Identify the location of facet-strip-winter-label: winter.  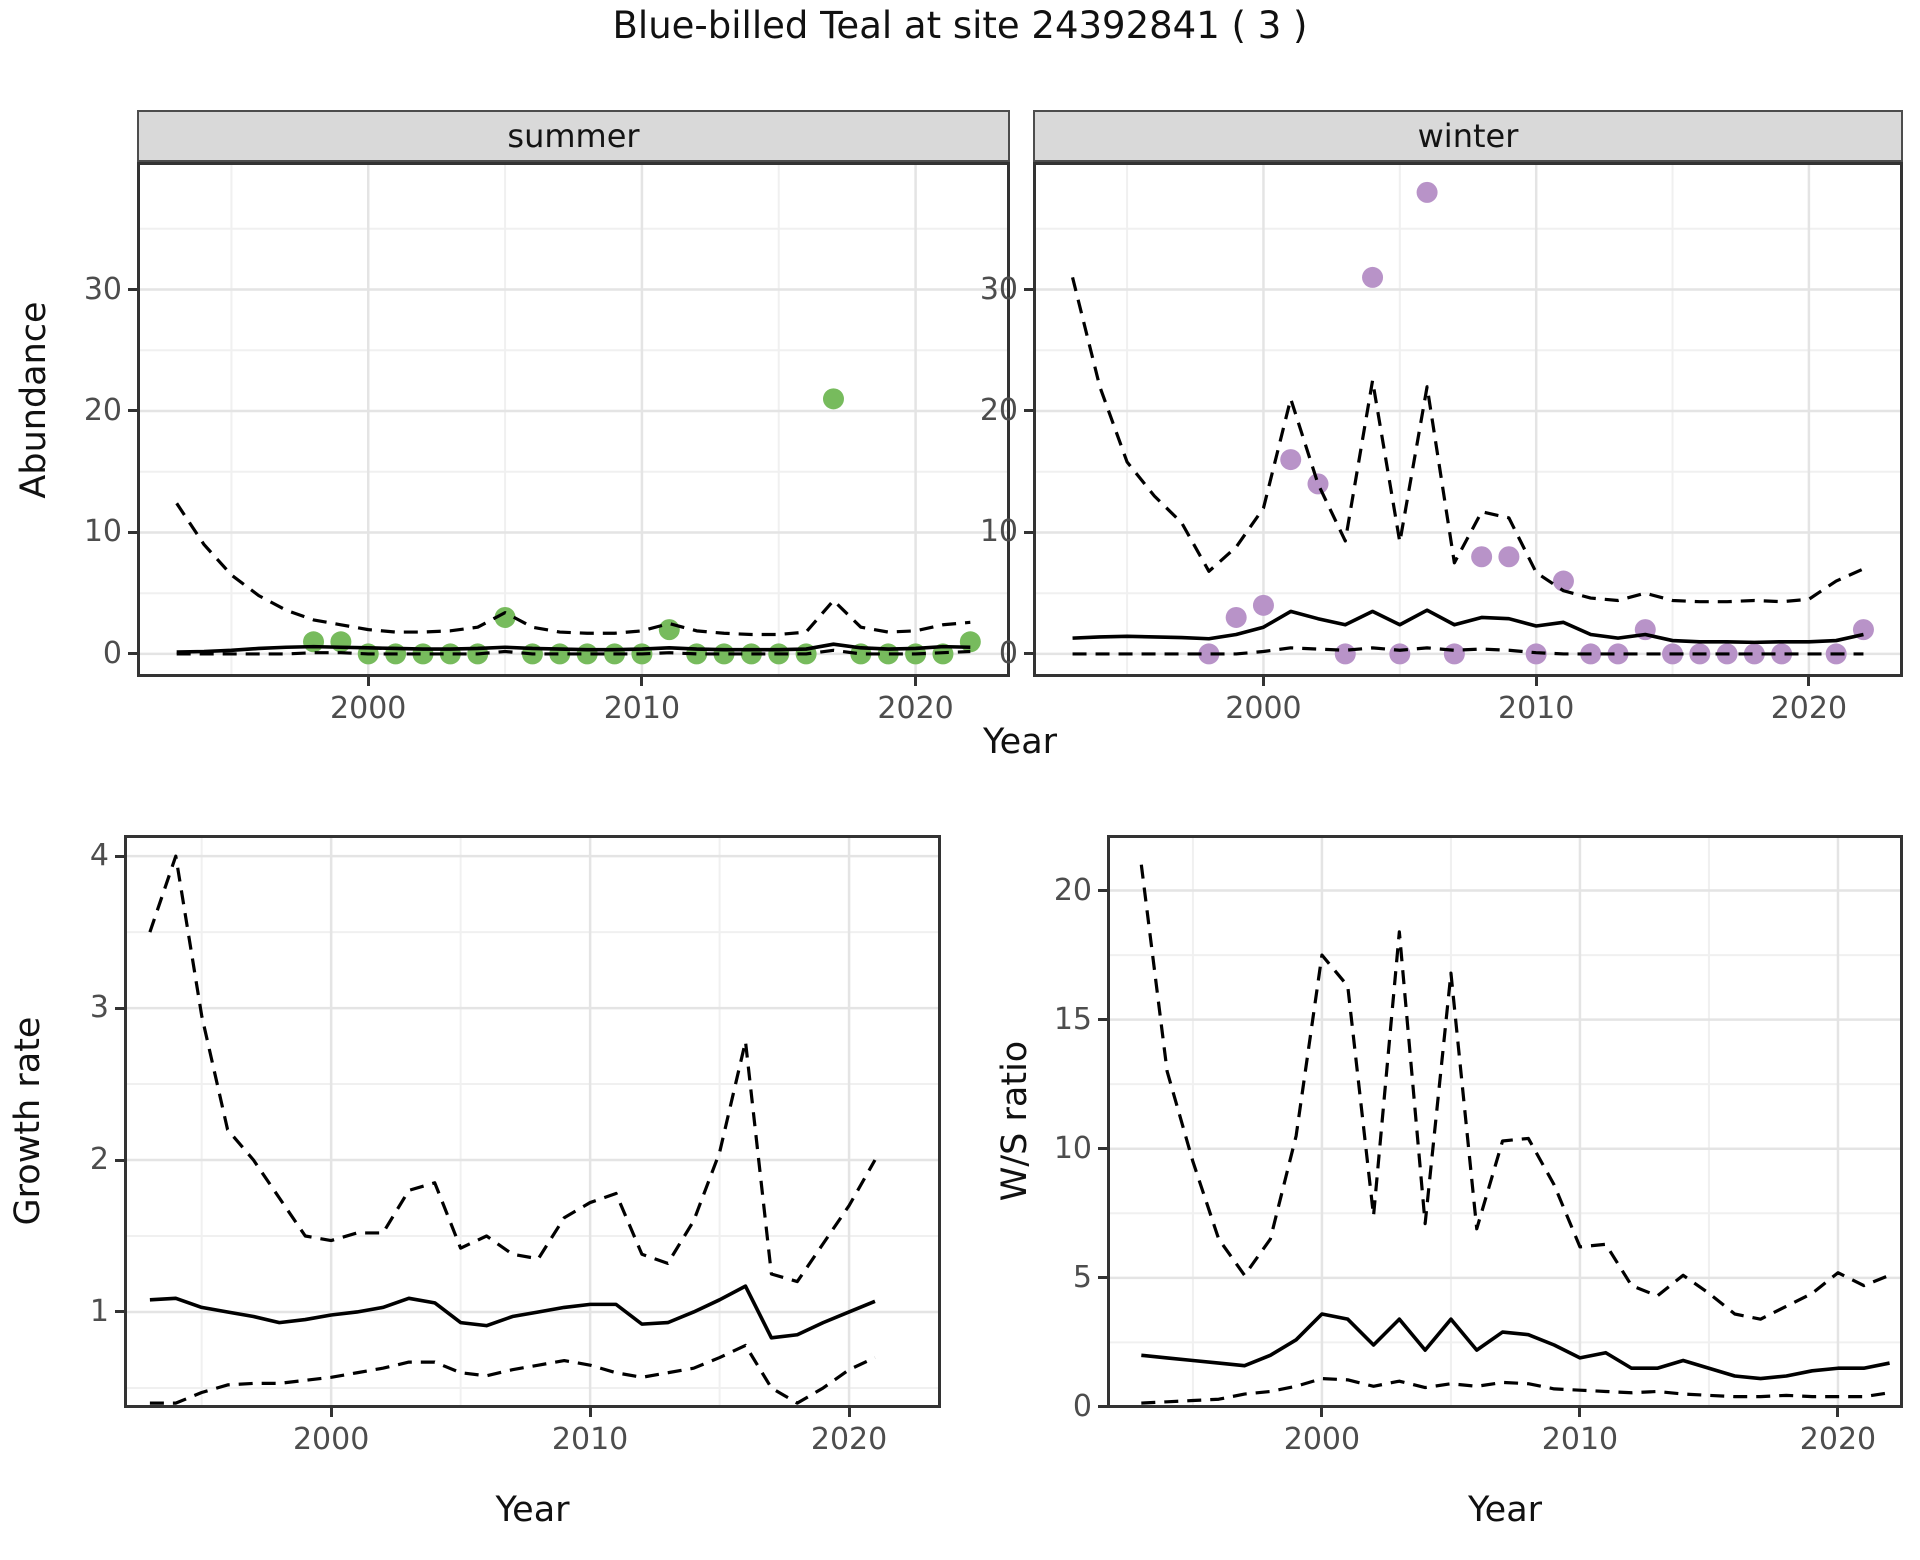
(1468, 136).